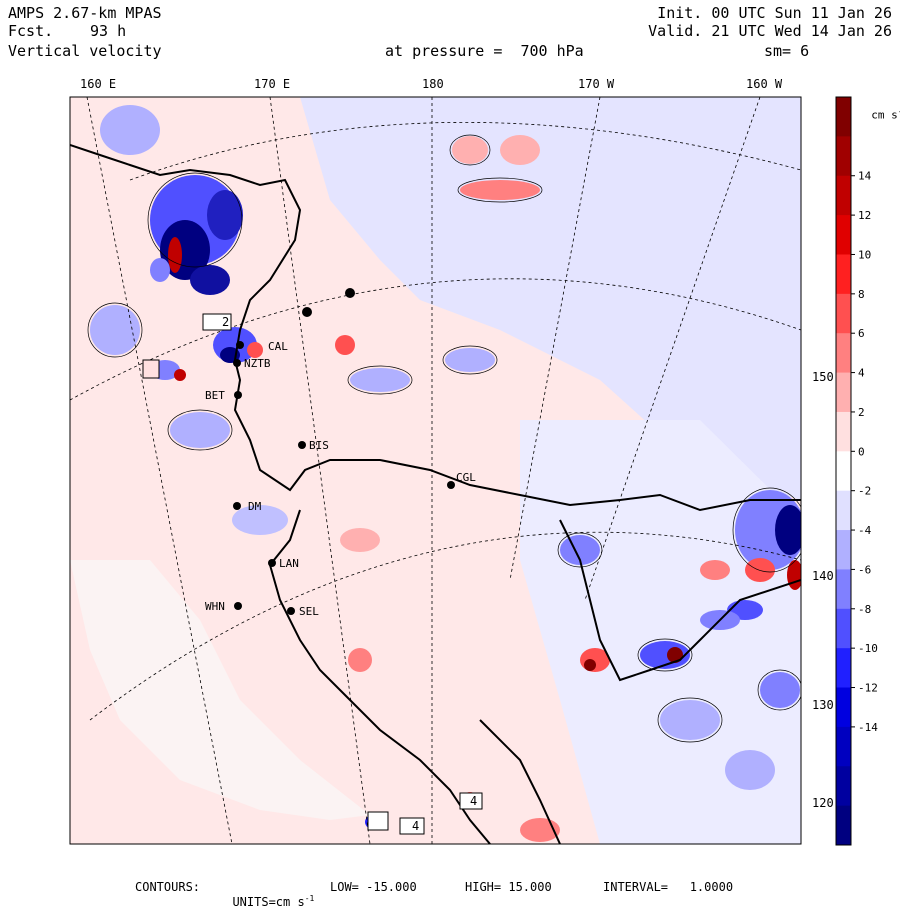 This screenshot has height=909, width=900. I want to click on footer-units-label: UNITS=cm s, so click(268, 902).